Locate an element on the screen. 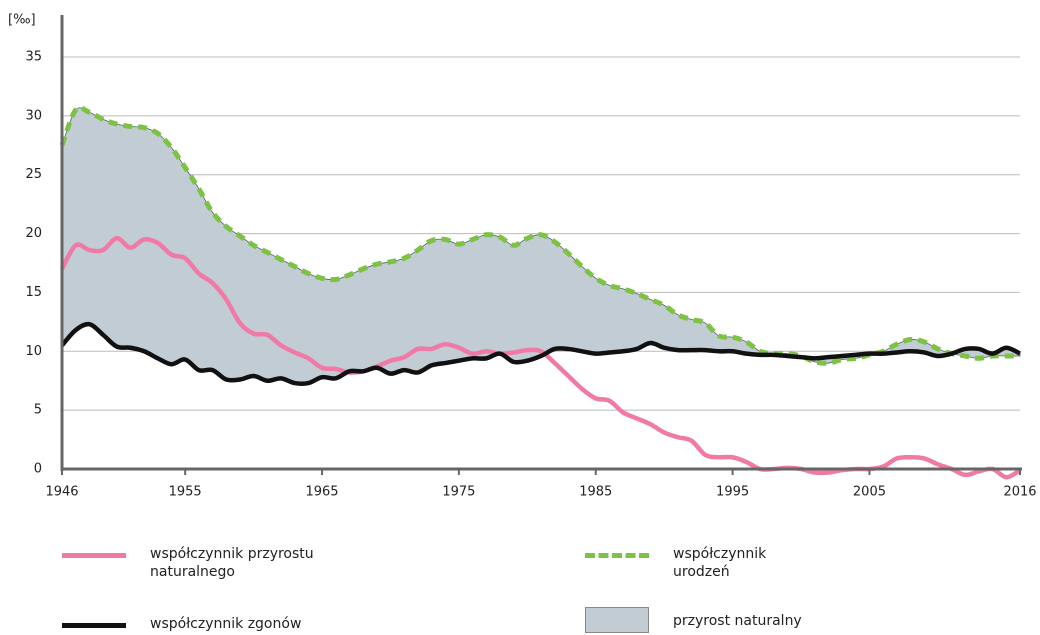 The width and height of the screenshot is (1040, 635). y-axis-label: [‰] is located at coordinates (22, 20).